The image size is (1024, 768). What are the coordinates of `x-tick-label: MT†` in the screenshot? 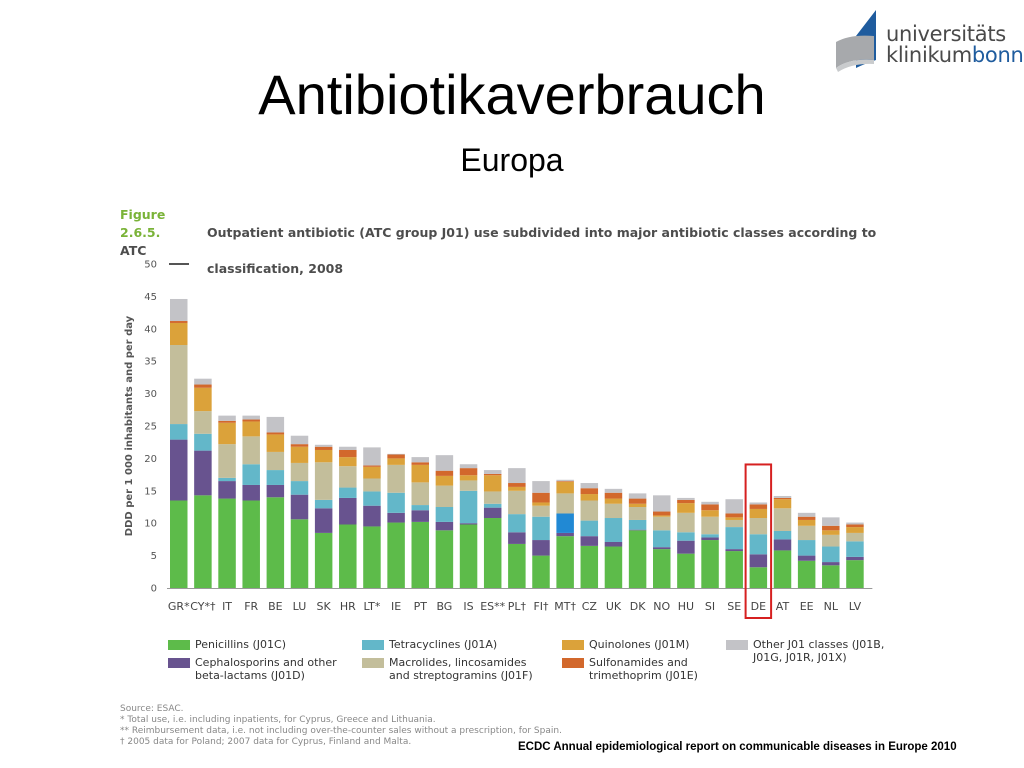 It's located at (565, 606).